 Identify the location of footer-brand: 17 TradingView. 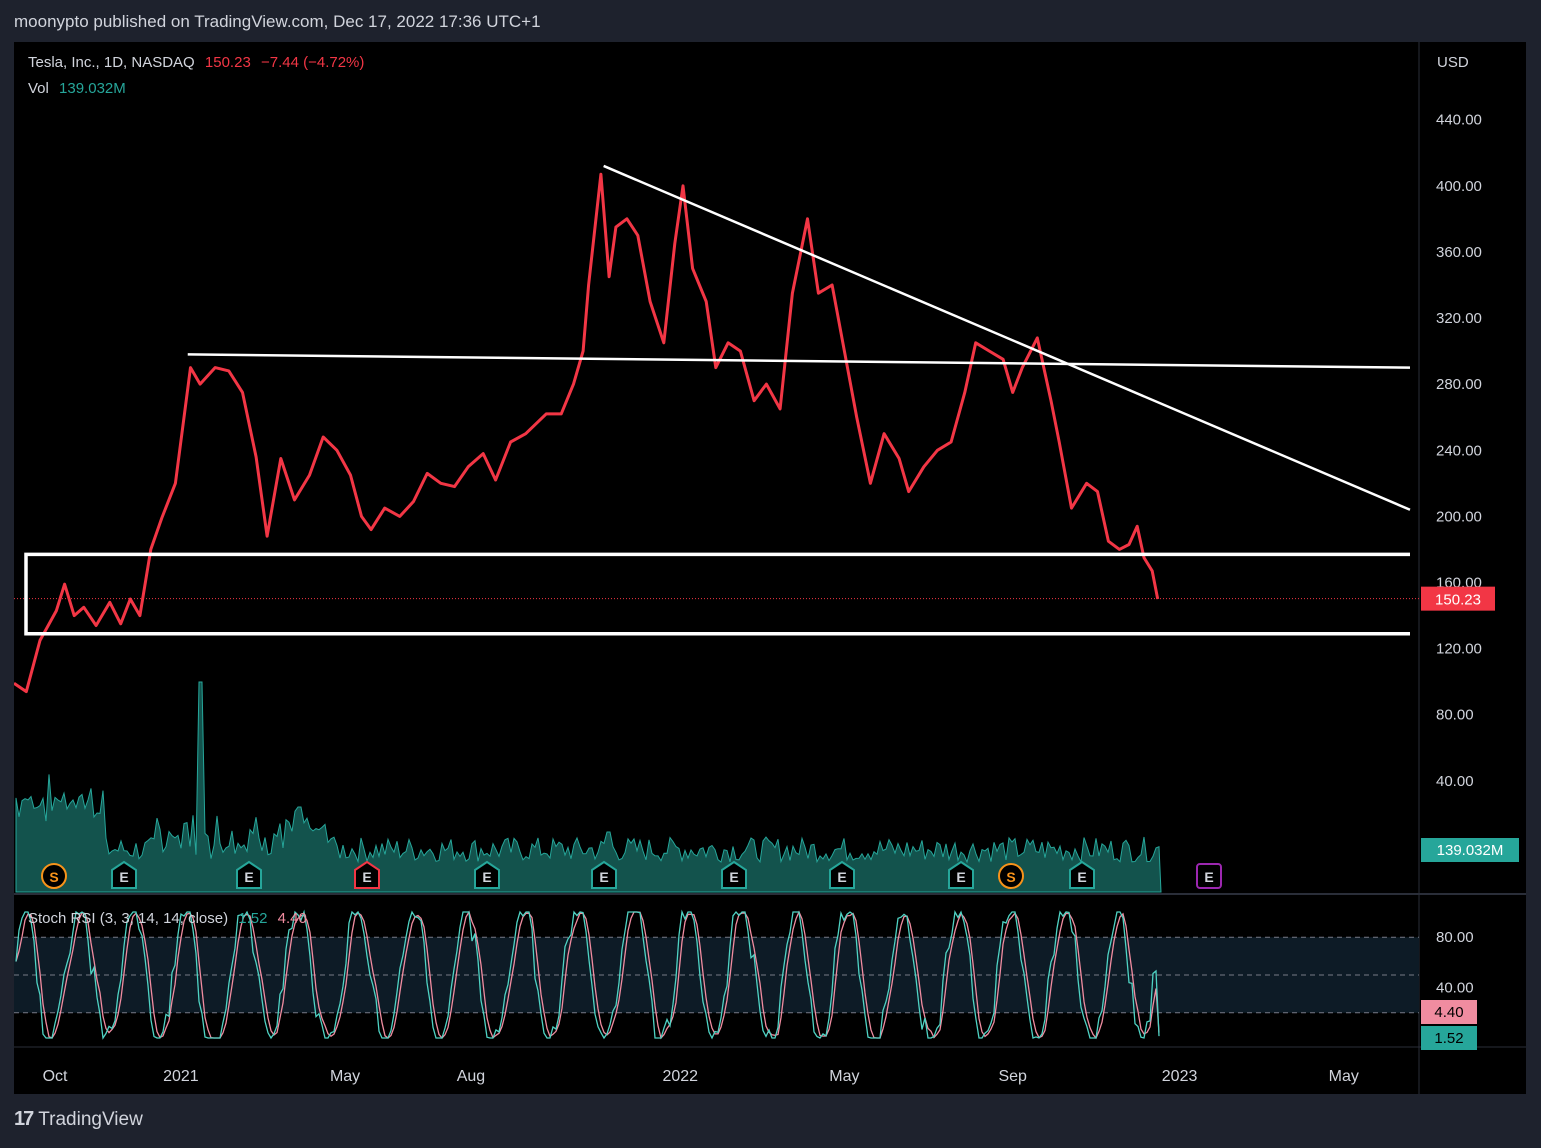
(78, 1119).